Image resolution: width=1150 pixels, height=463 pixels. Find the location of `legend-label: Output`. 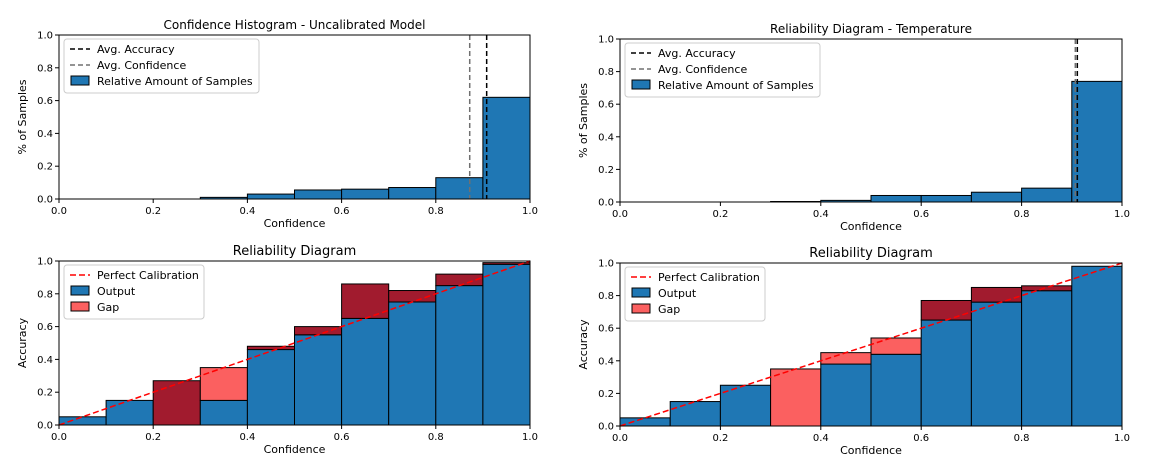

legend-label: Output is located at coordinates (116, 291).